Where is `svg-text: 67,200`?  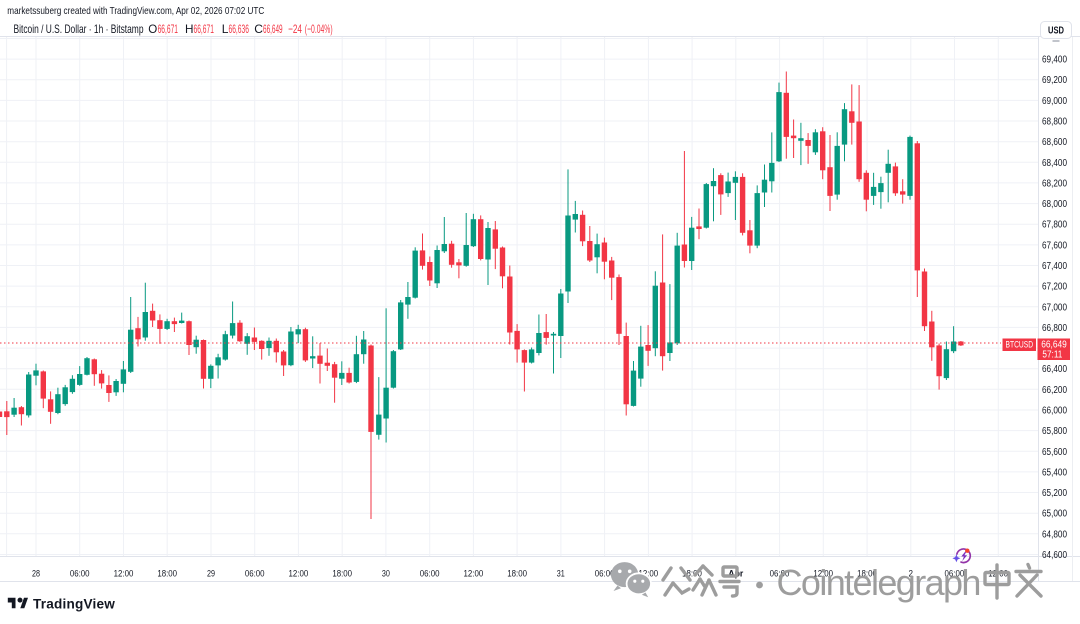 svg-text: 67,200 is located at coordinates (1054, 287).